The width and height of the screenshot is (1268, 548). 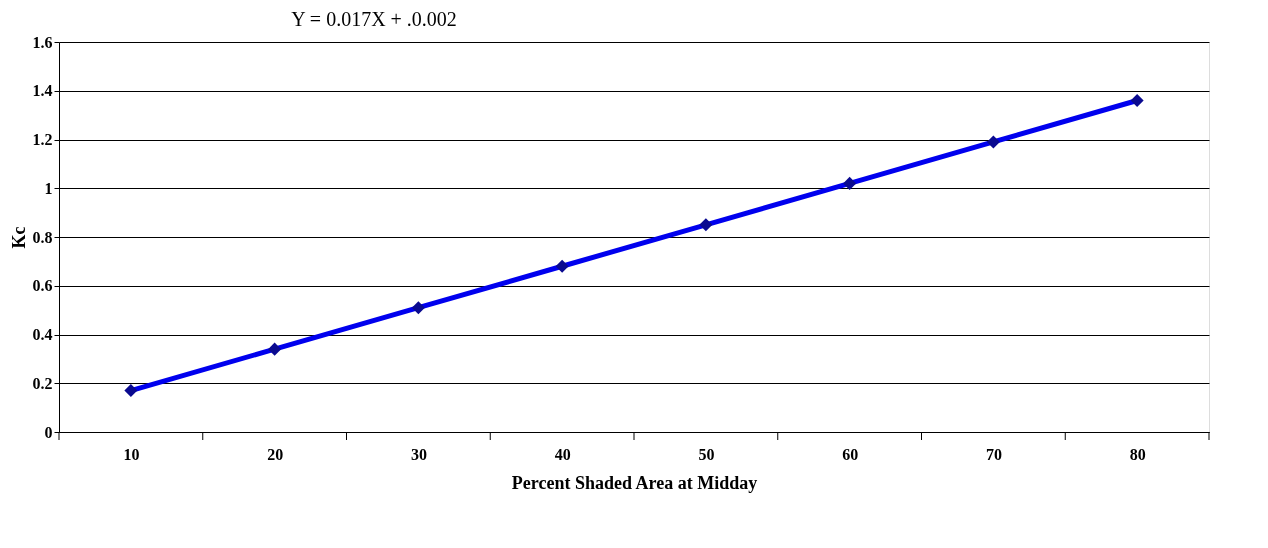 I want to click on y-tick-label: 1.4, so click(x=42, y=91).